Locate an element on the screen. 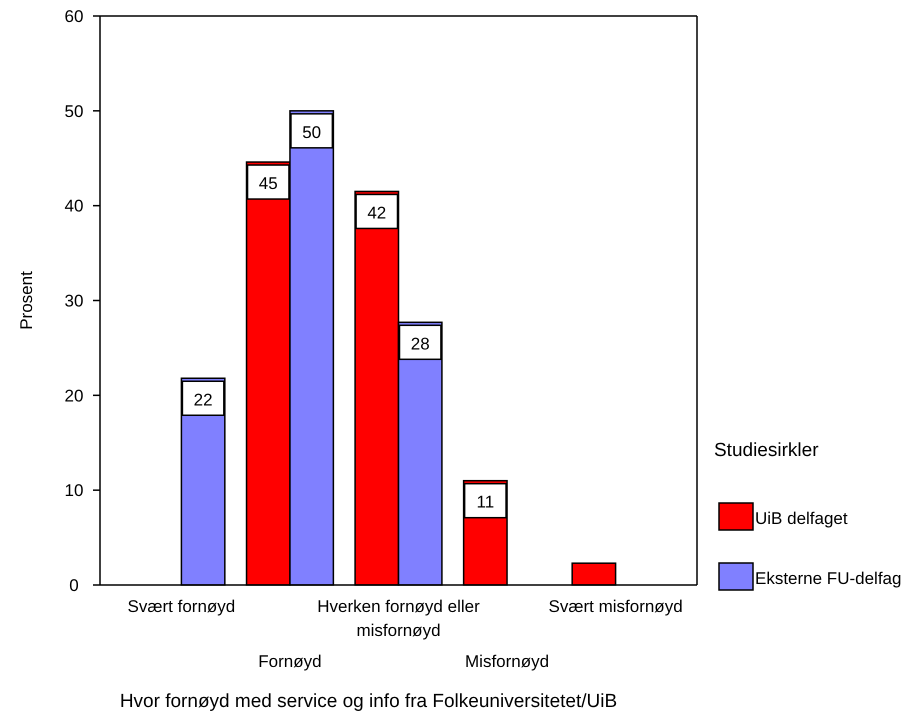 The height and width of the screenshot is (722, 917). legend-title: Studiesirkler is located at coordinates (767, 450).